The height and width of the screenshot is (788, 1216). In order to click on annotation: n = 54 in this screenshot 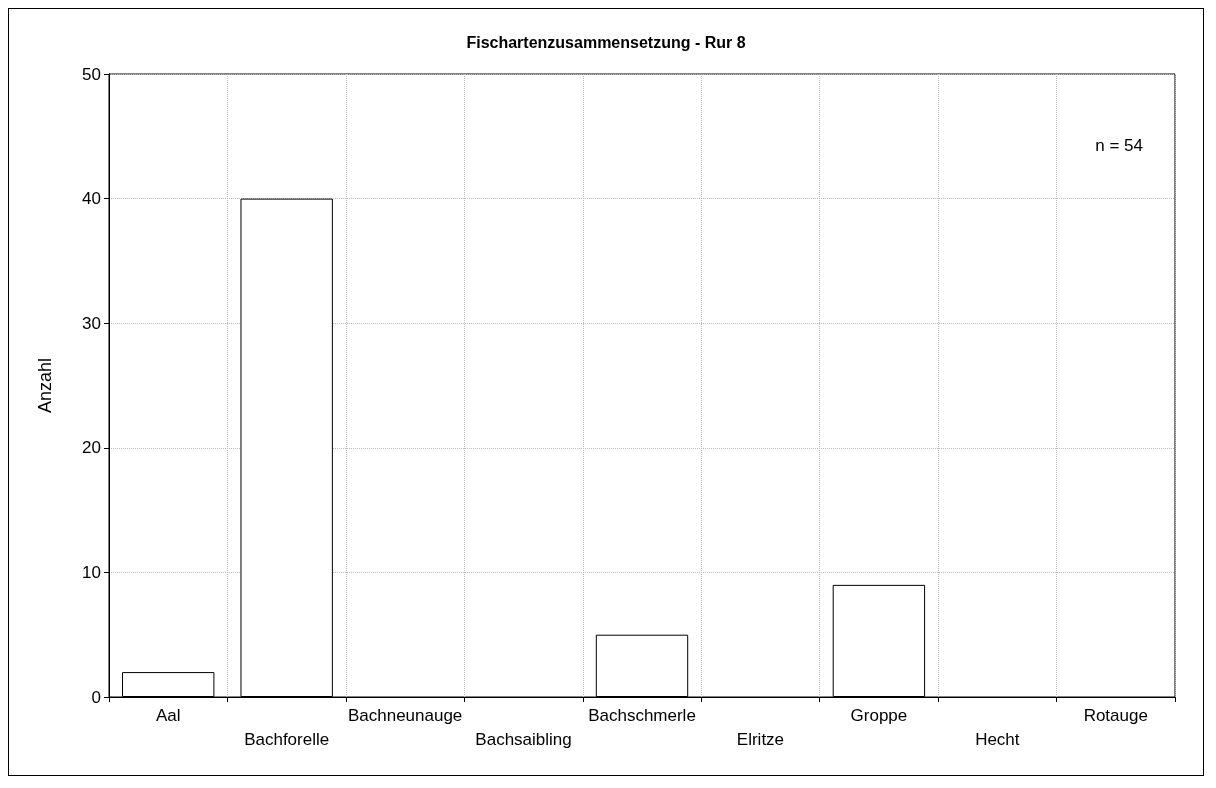, I will do `click(1119, 145)`.